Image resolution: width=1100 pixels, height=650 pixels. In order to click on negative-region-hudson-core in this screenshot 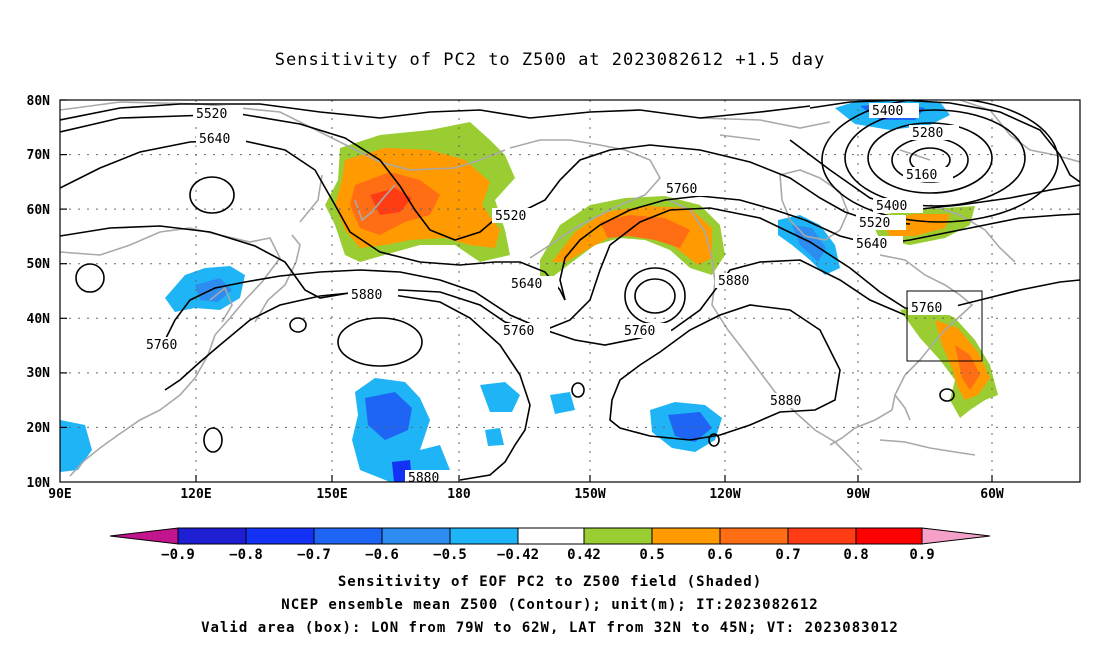, I will do `click(809, 243)`.